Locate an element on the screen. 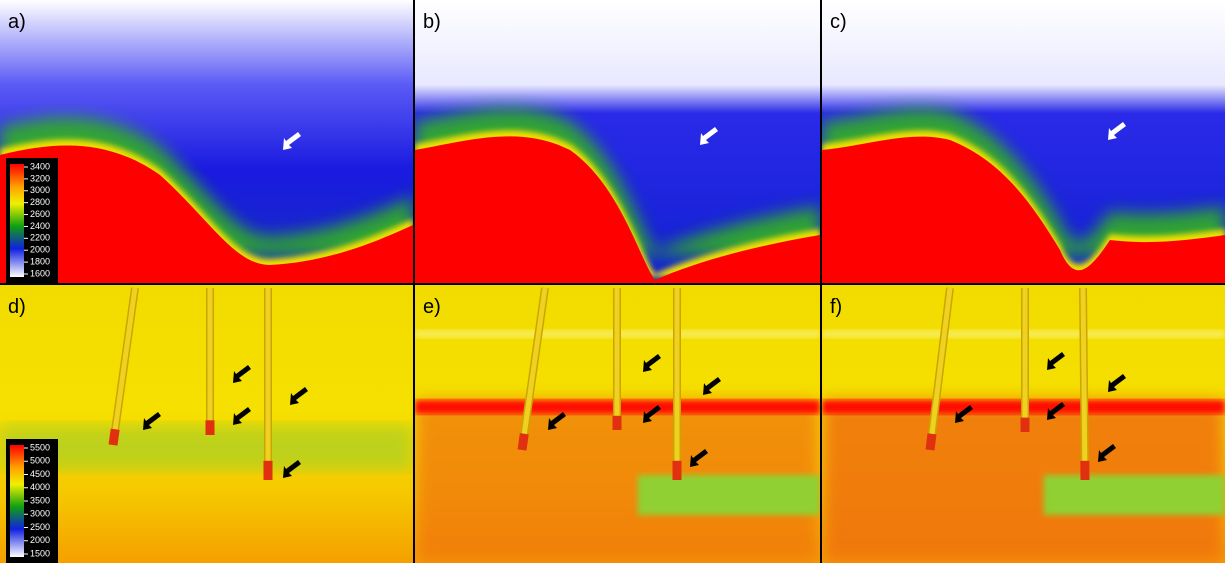  colorbar-tick-label: 4500 is located at coordinates (40, 474).